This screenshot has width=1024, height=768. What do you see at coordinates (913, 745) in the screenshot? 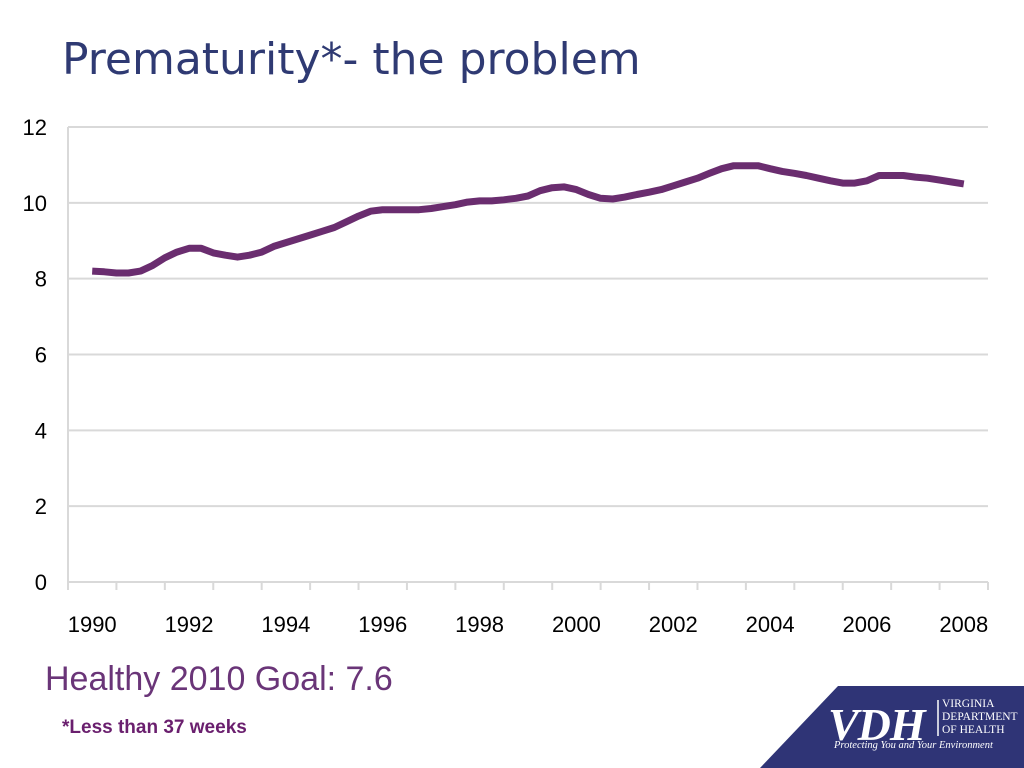
I see `logo-tagline: Protecting You and Your Environment` at bounding box center [913, 745].